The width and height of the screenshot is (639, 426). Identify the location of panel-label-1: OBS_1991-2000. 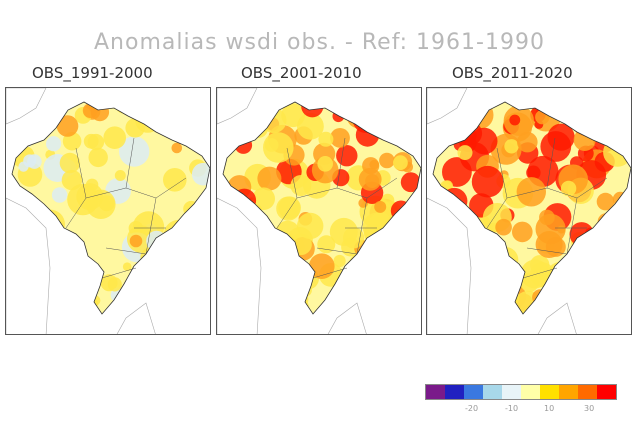
(92, 73).